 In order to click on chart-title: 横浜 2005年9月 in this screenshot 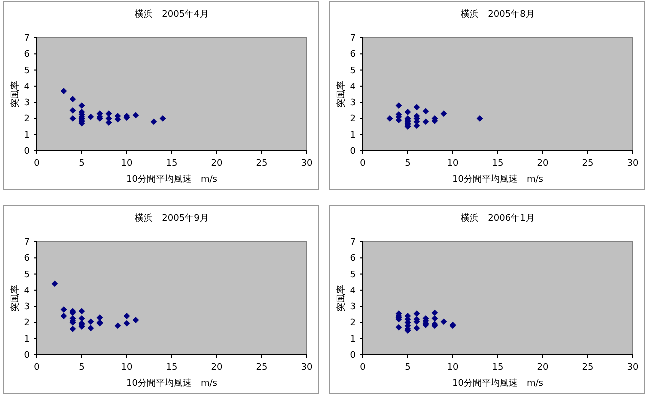, I will do `click(172, 218)`.